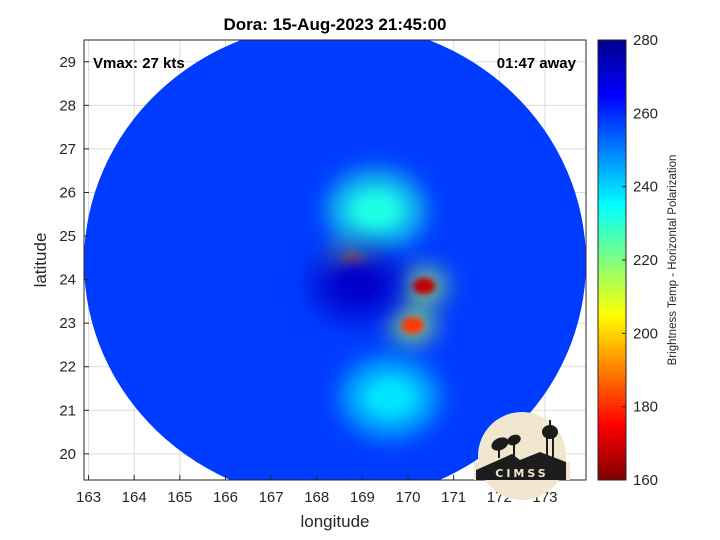  What do you see at coordinates (316, 497) in the screenshot?
I see `x-tick-label: 168` at bounding box center [316, 497].